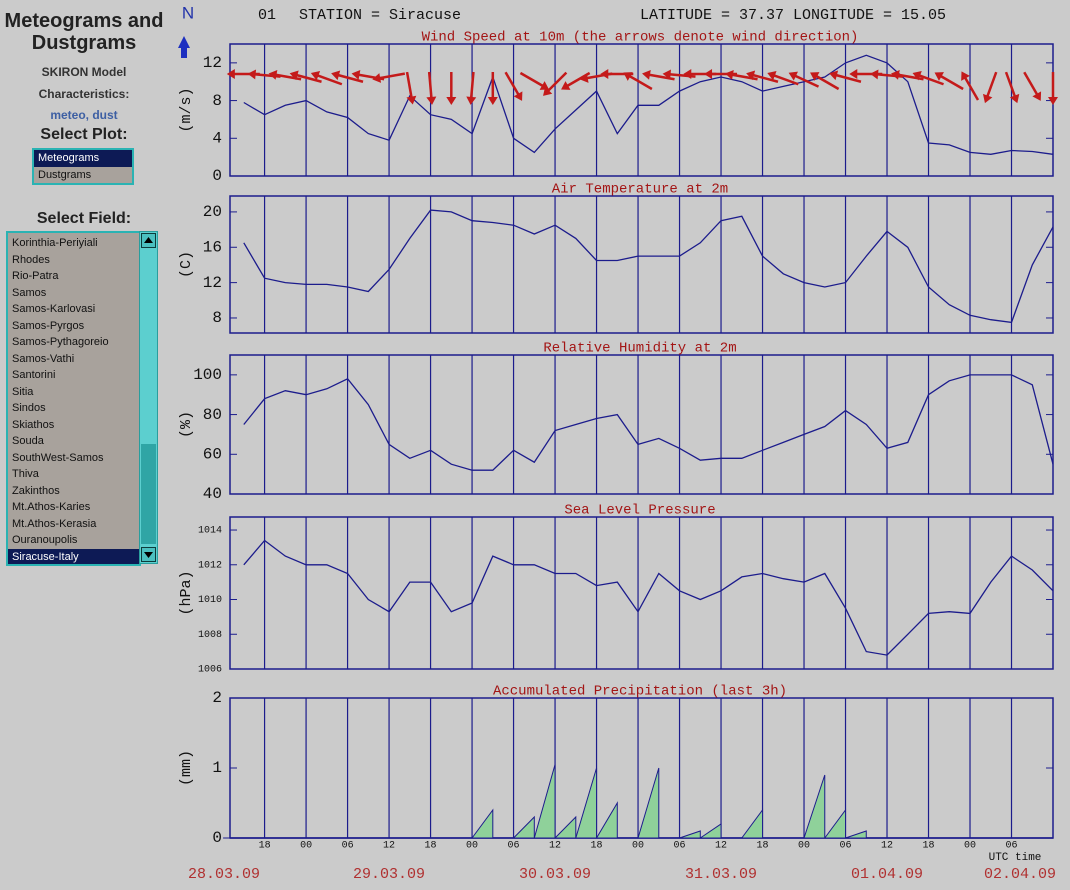 The height and width of the screenshot is (890, 1070). Describe the element at coordinates (648, 422) in the screenshot. I see `data-line` at that location.